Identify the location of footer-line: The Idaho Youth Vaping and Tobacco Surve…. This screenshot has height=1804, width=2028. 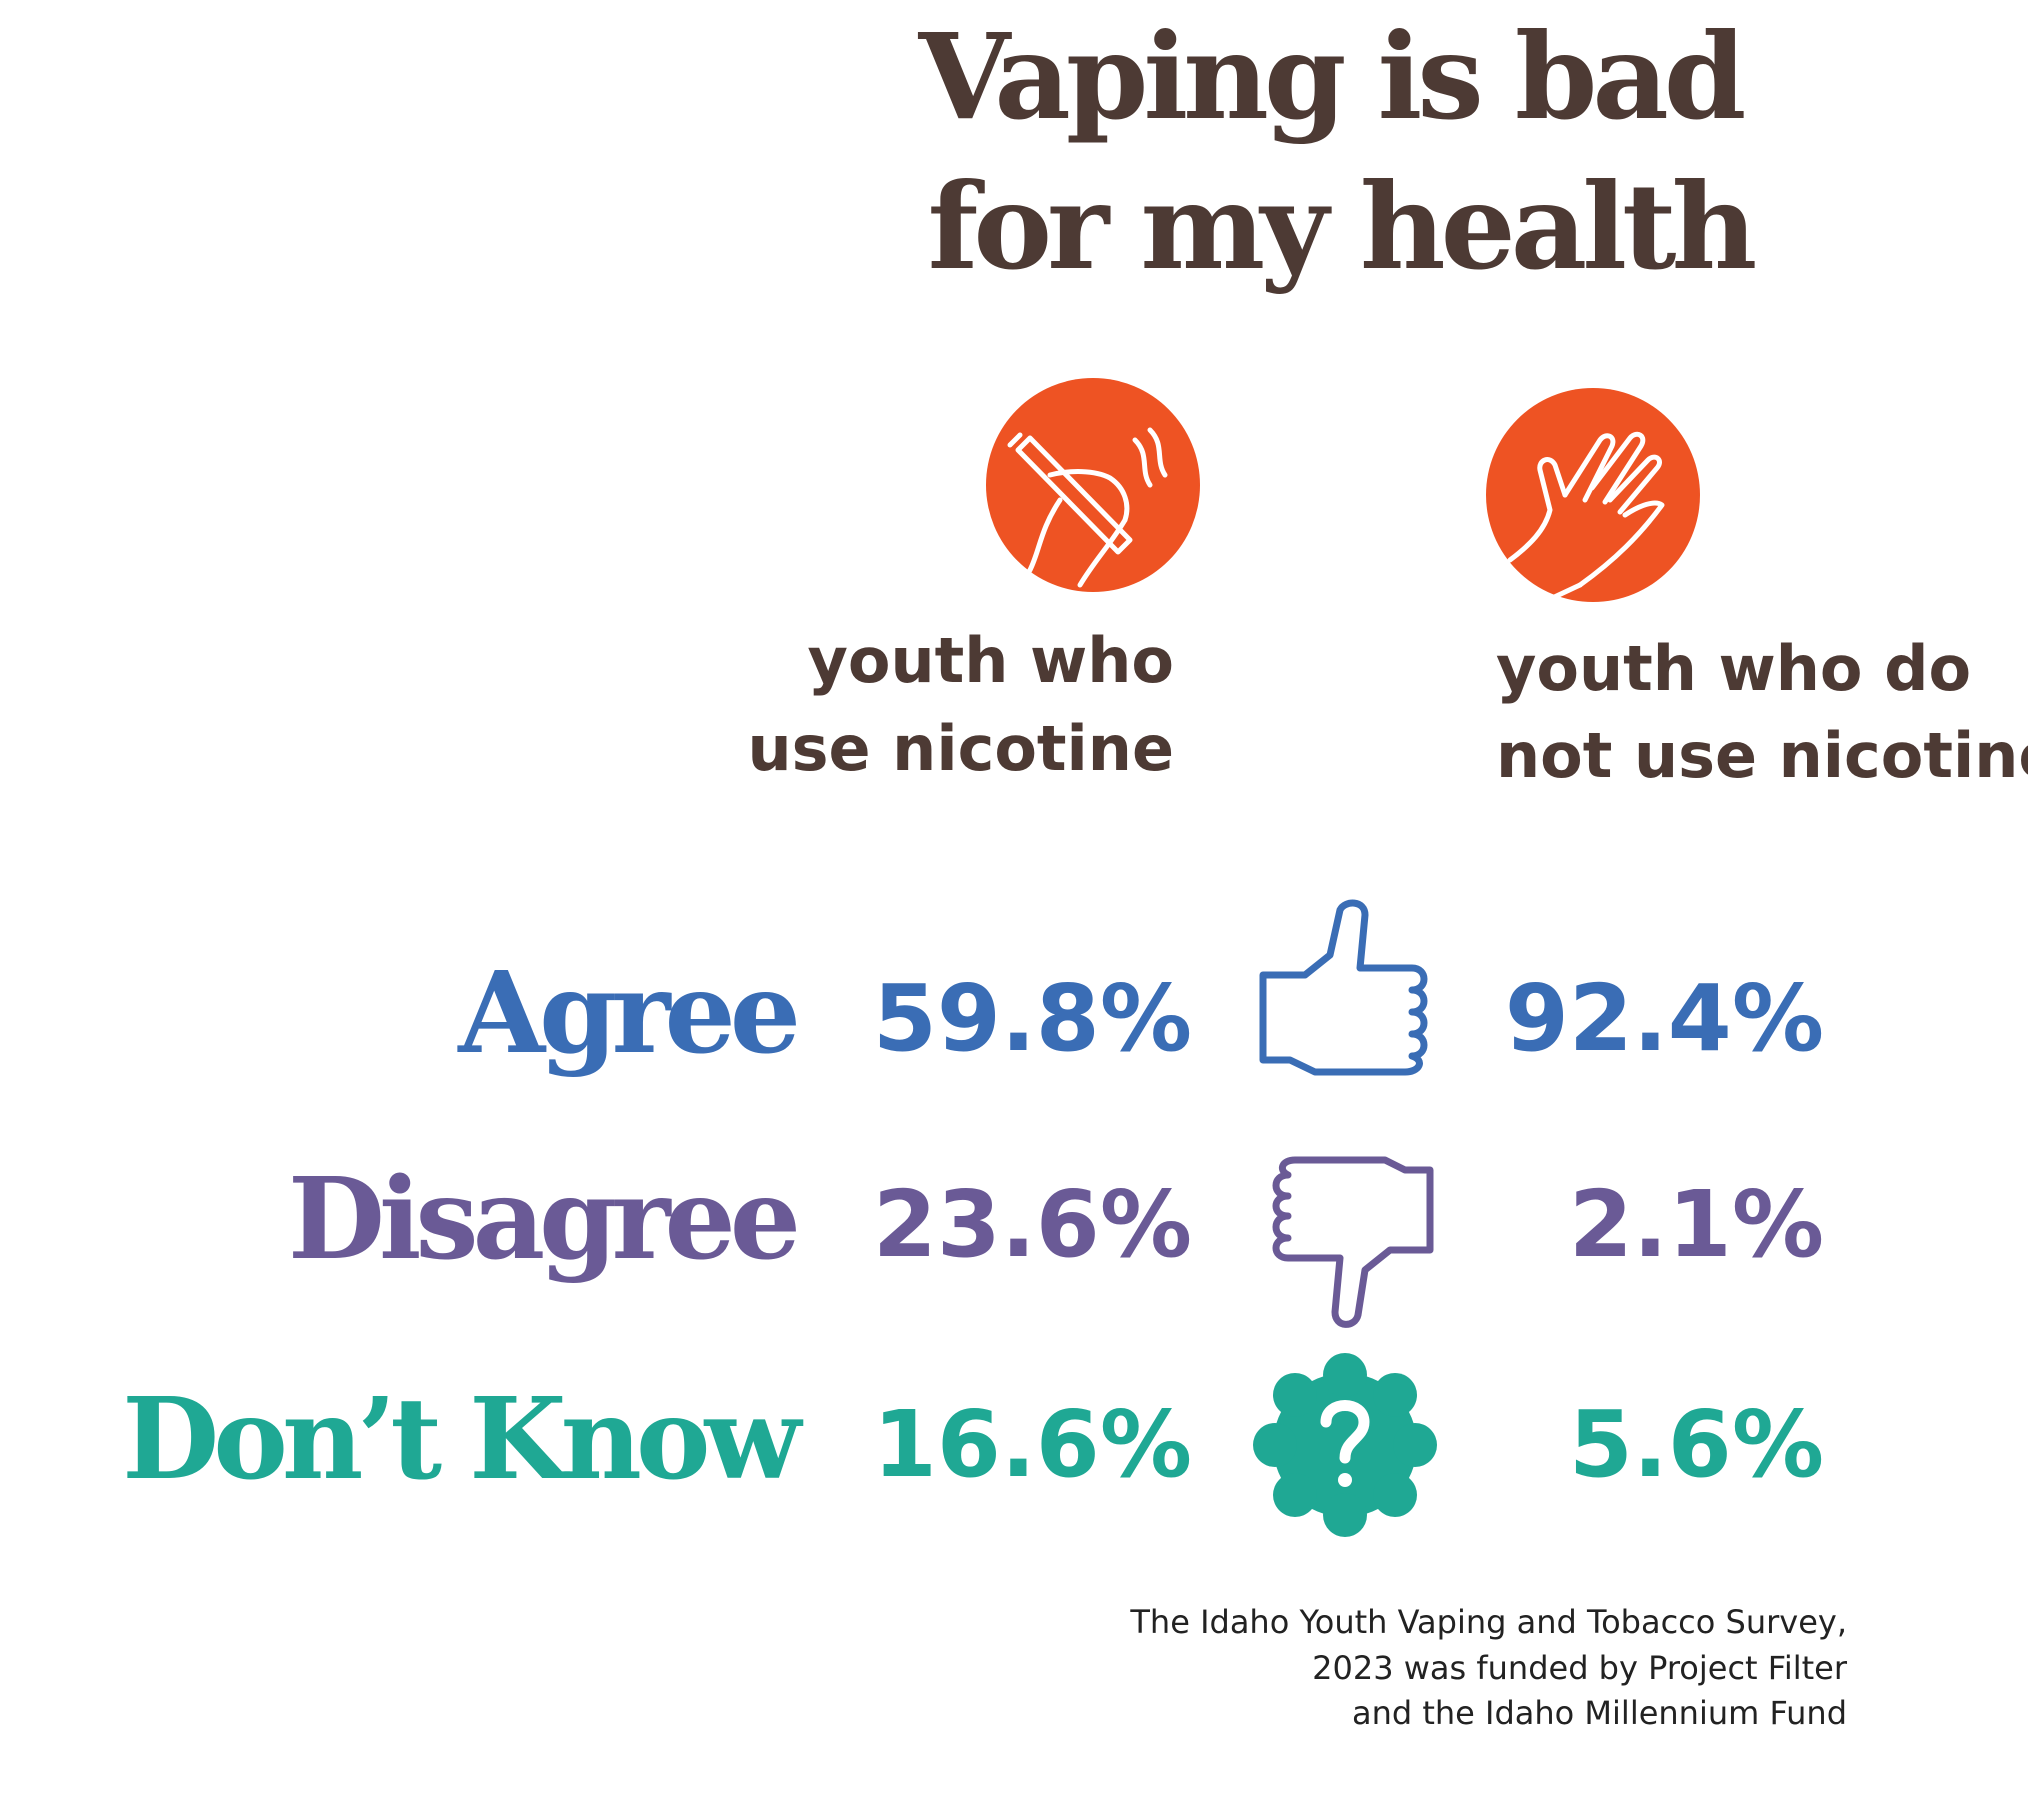
(1488, 1622).